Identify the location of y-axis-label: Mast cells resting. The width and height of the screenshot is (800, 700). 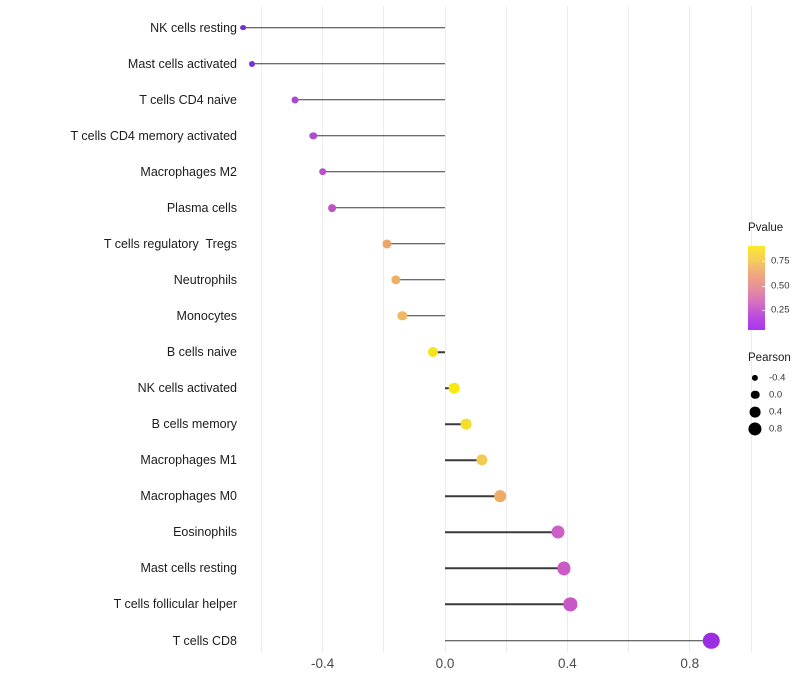
(188, 568).